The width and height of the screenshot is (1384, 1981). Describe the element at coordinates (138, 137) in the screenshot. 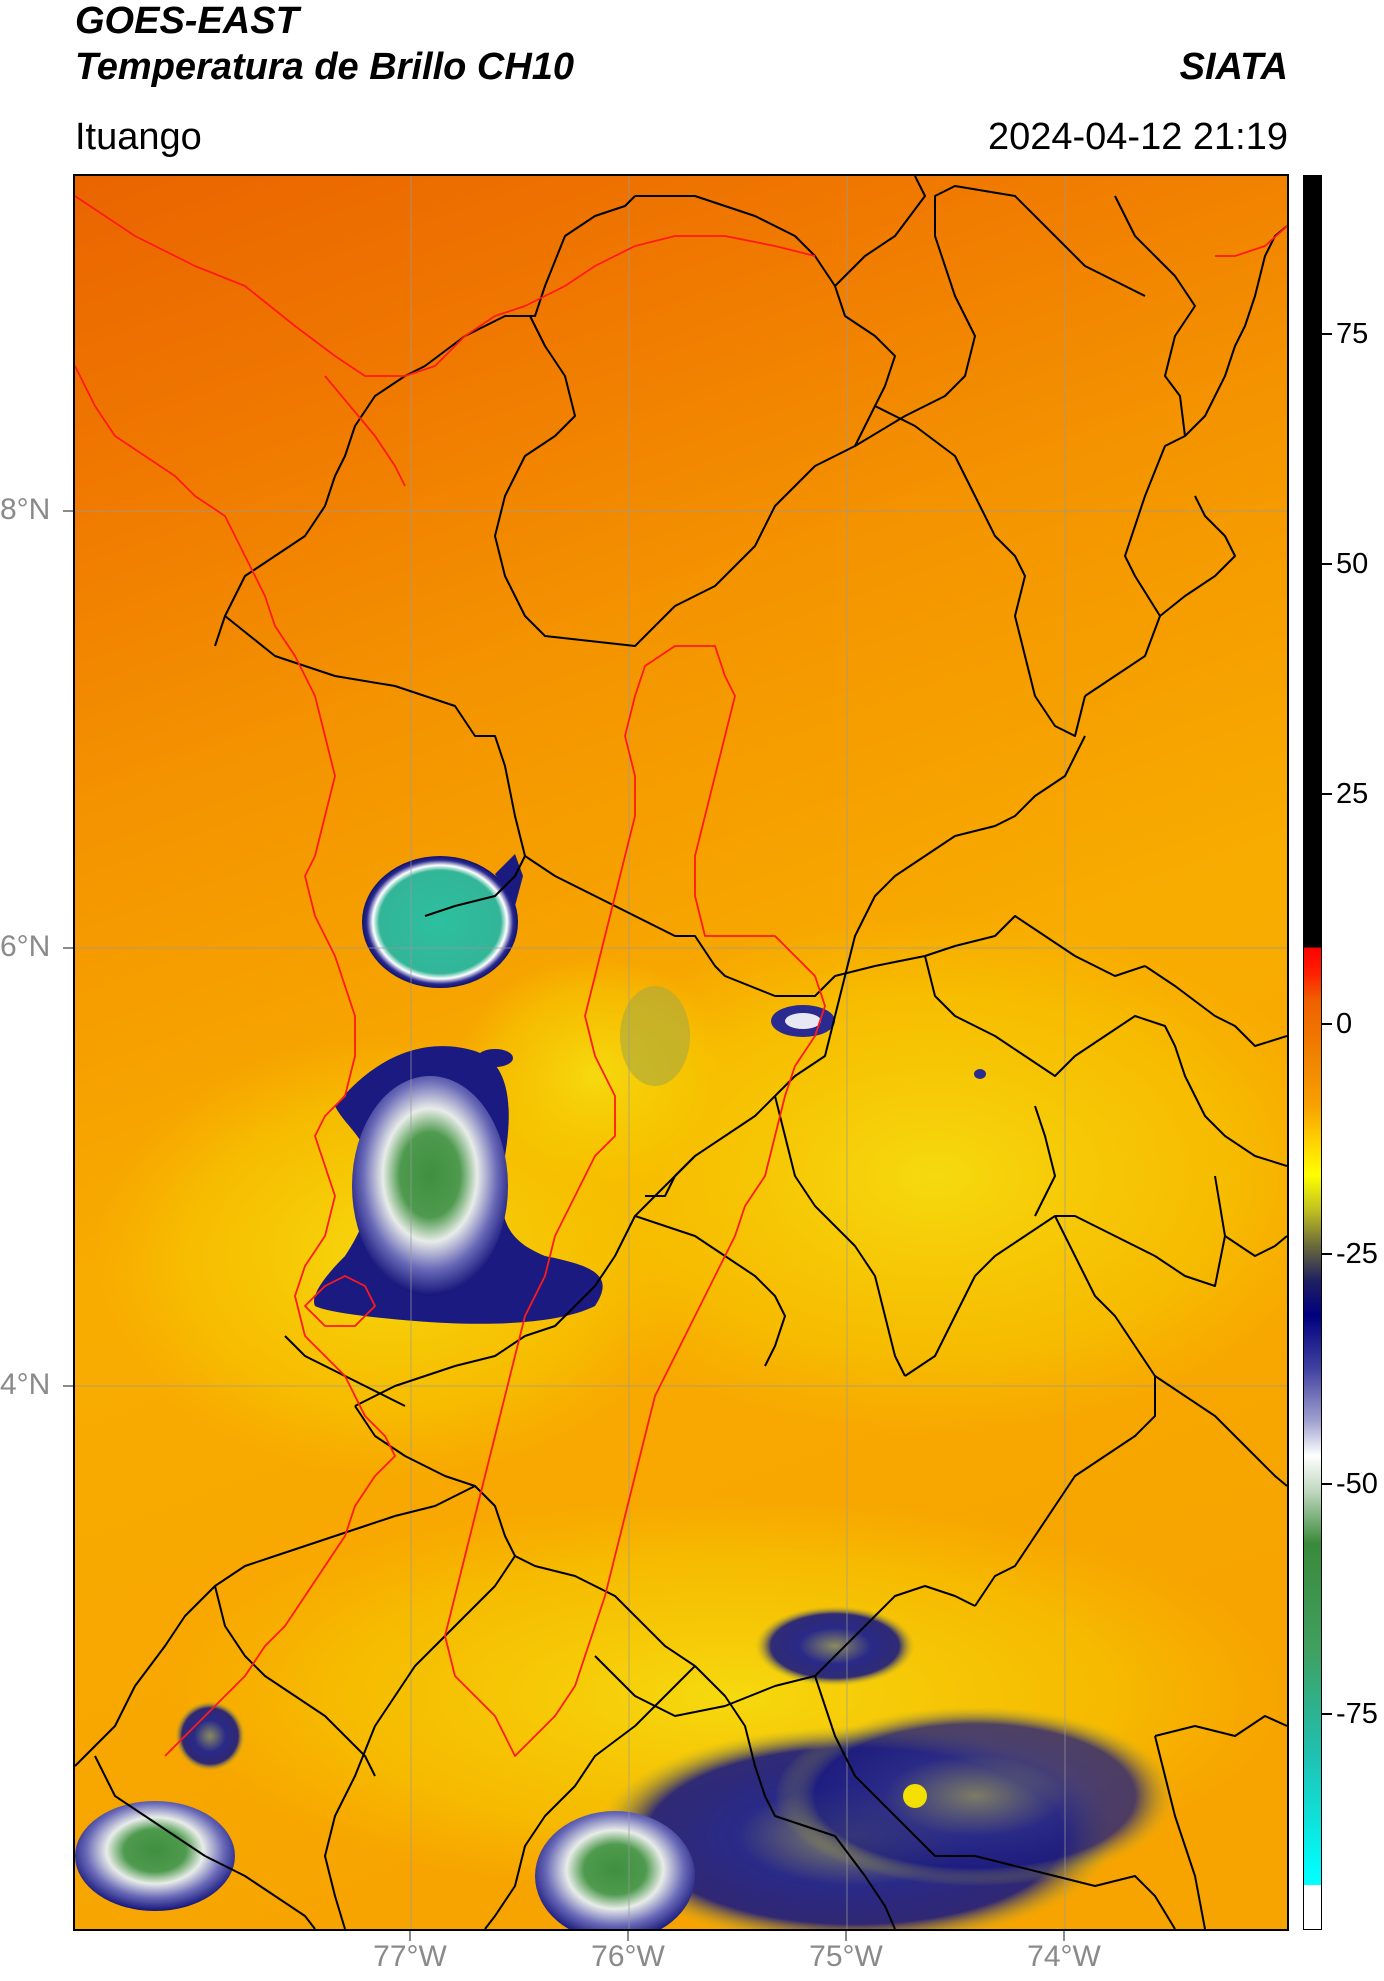

I see `location-label: Ituango` at that location.